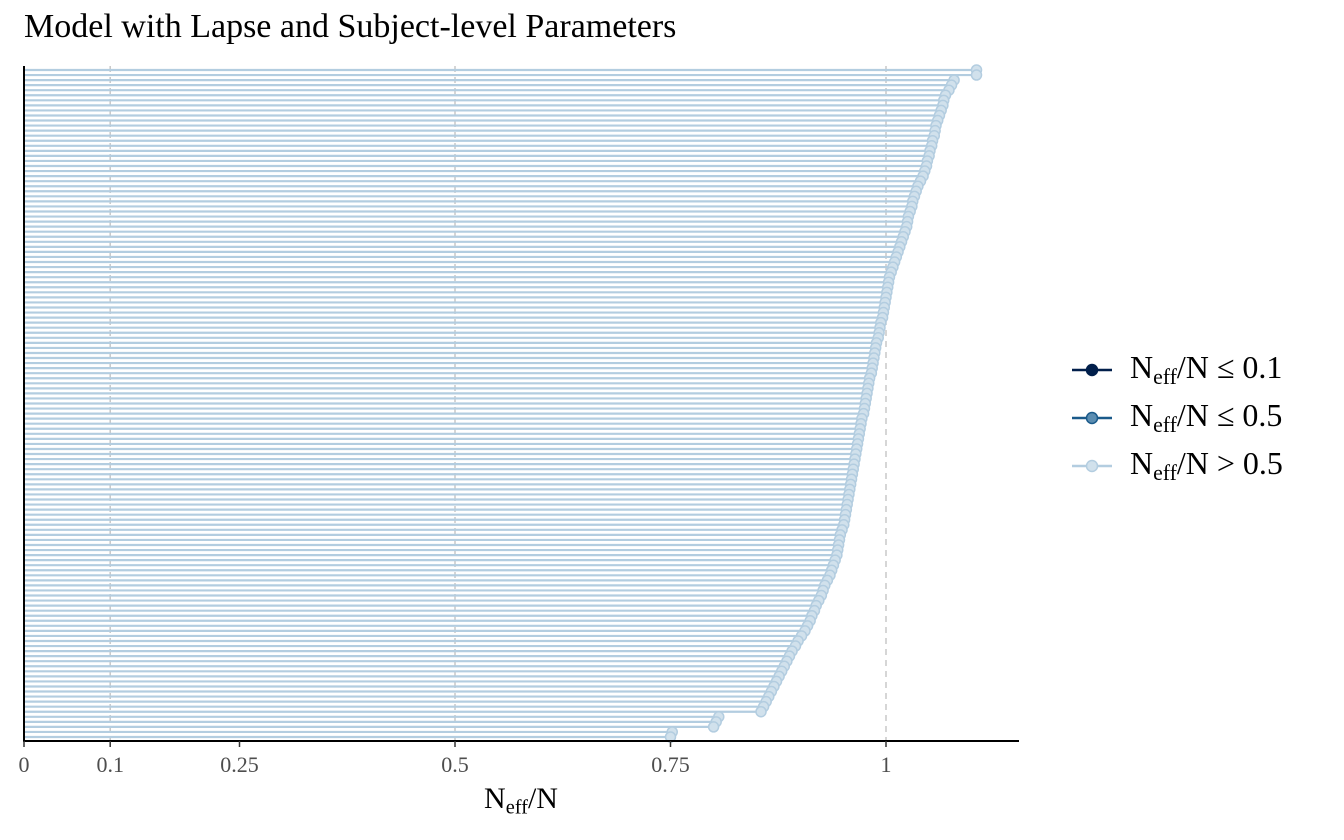 The height and width of the screenshot is (840, 1344). Describe the element at coordinates (886, 764) in the screenshot. I see `x-tick-label: 1` at that location.